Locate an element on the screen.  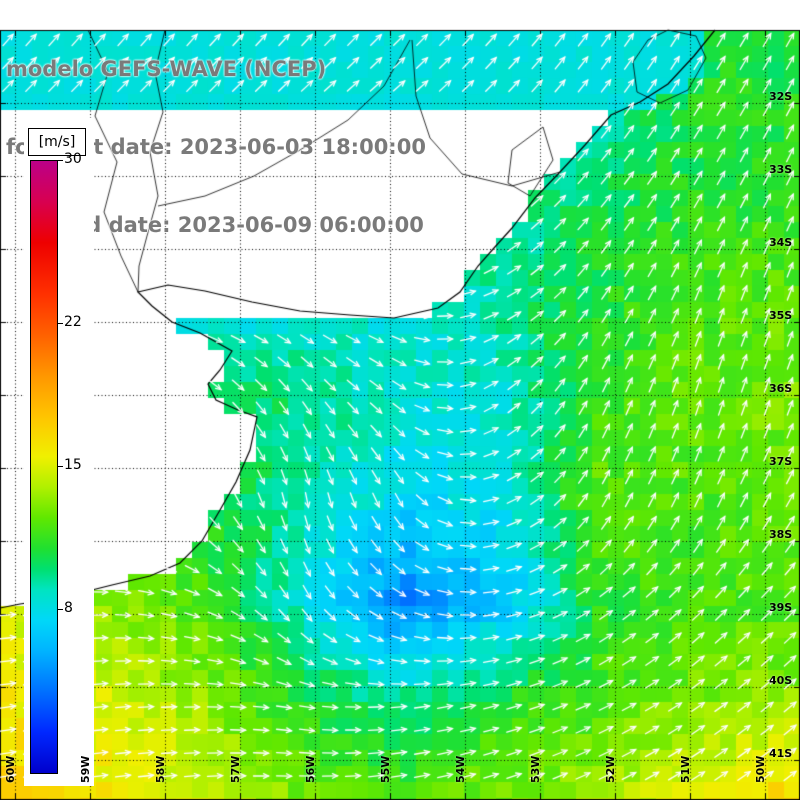
lon-label: 60W is located at coordinates (10, 769).